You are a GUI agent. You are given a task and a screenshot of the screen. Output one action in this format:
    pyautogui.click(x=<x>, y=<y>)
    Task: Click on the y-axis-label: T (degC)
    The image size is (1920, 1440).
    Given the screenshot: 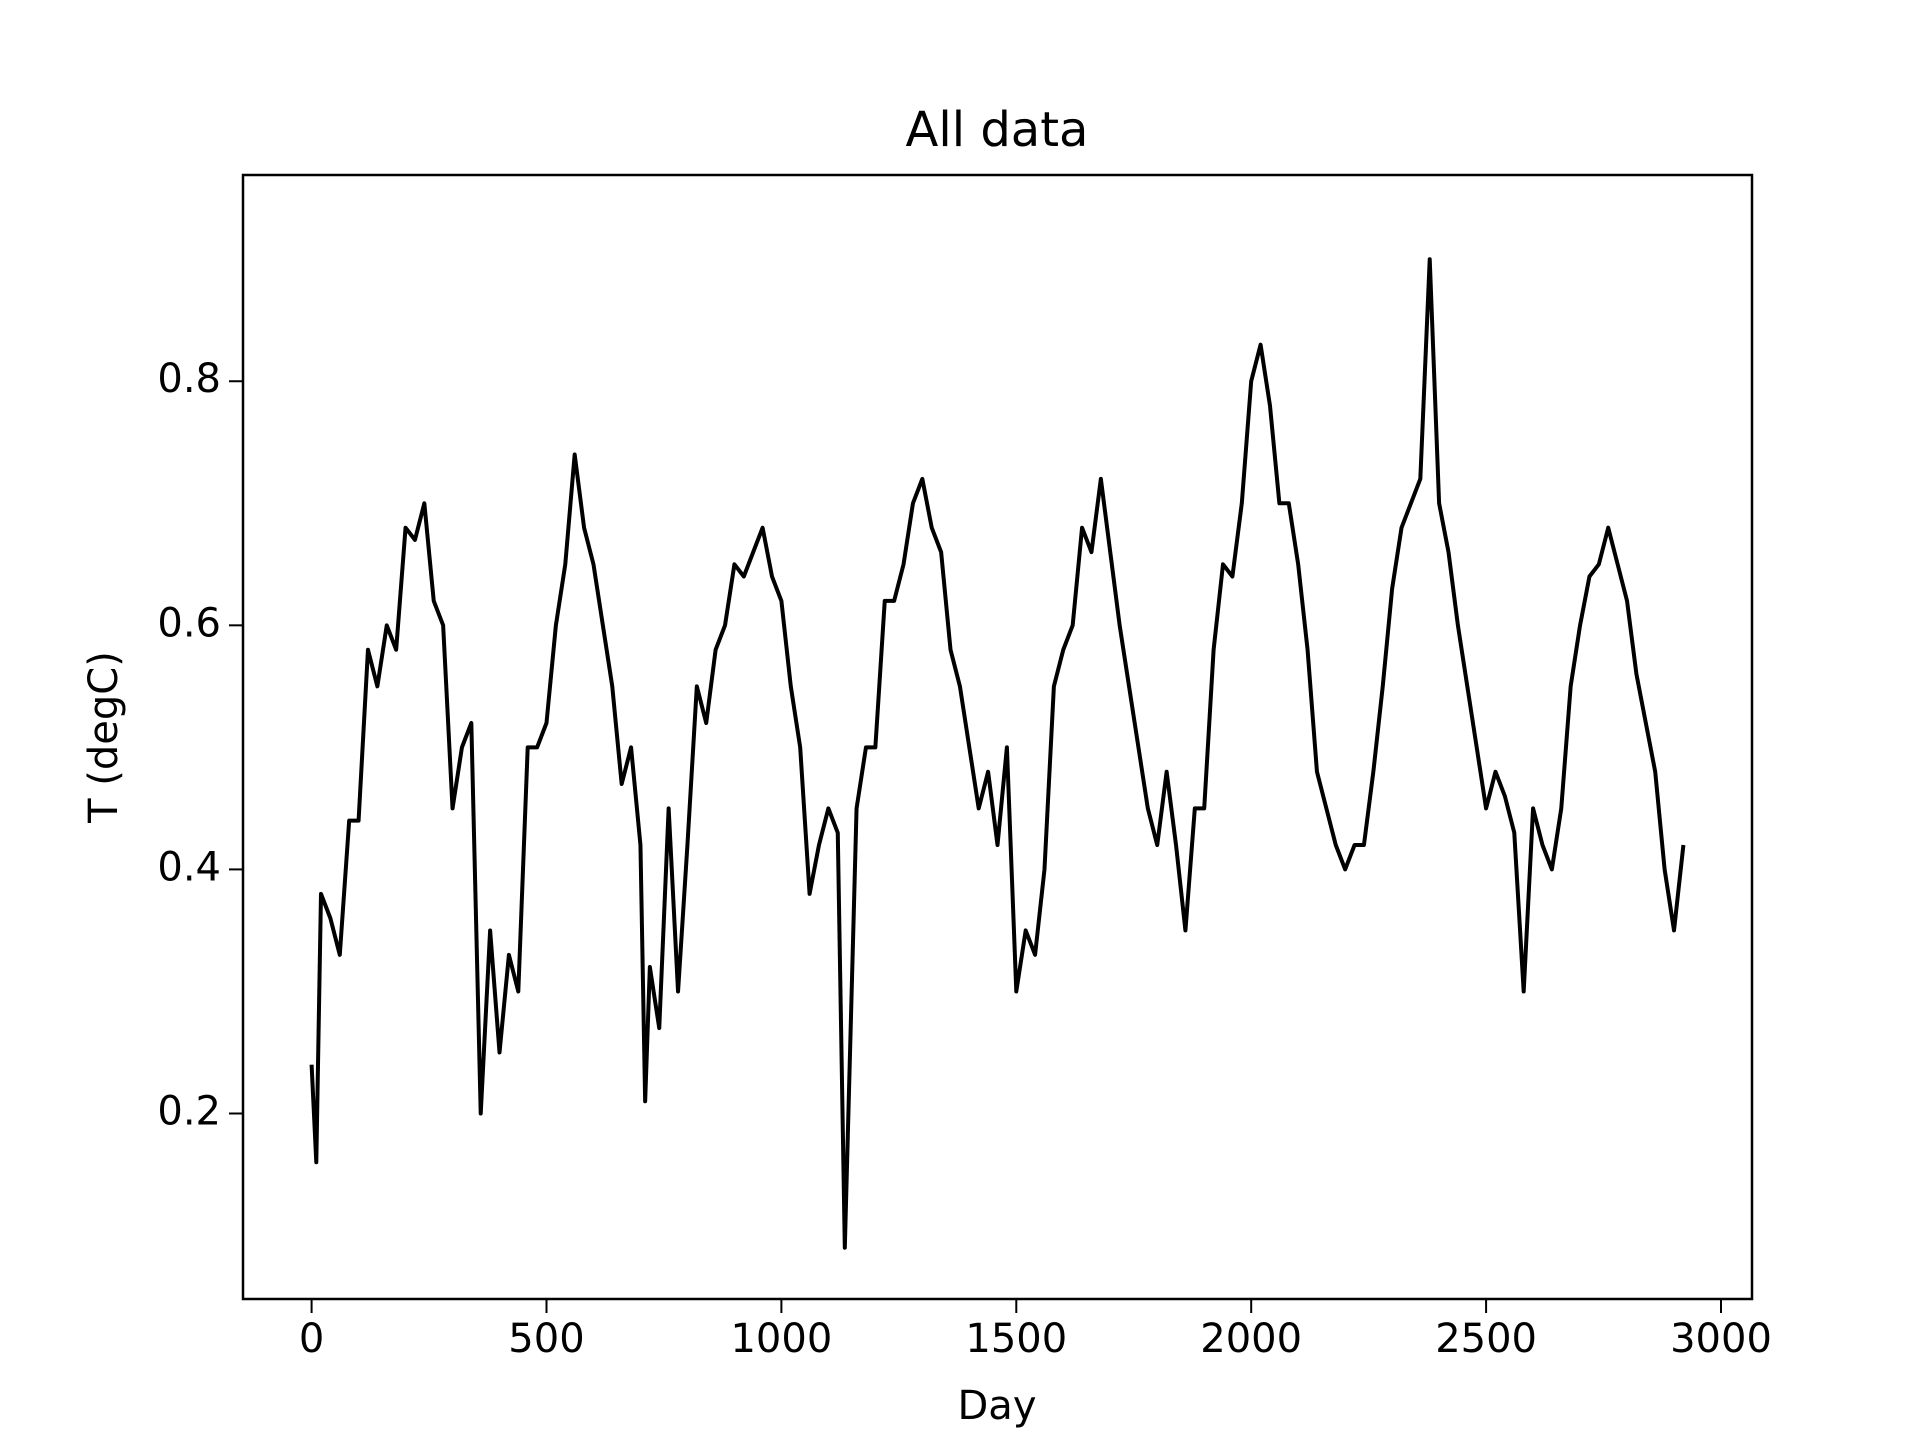 What is the action you would take?
    pyautogui.click(x=104, y=737)
    